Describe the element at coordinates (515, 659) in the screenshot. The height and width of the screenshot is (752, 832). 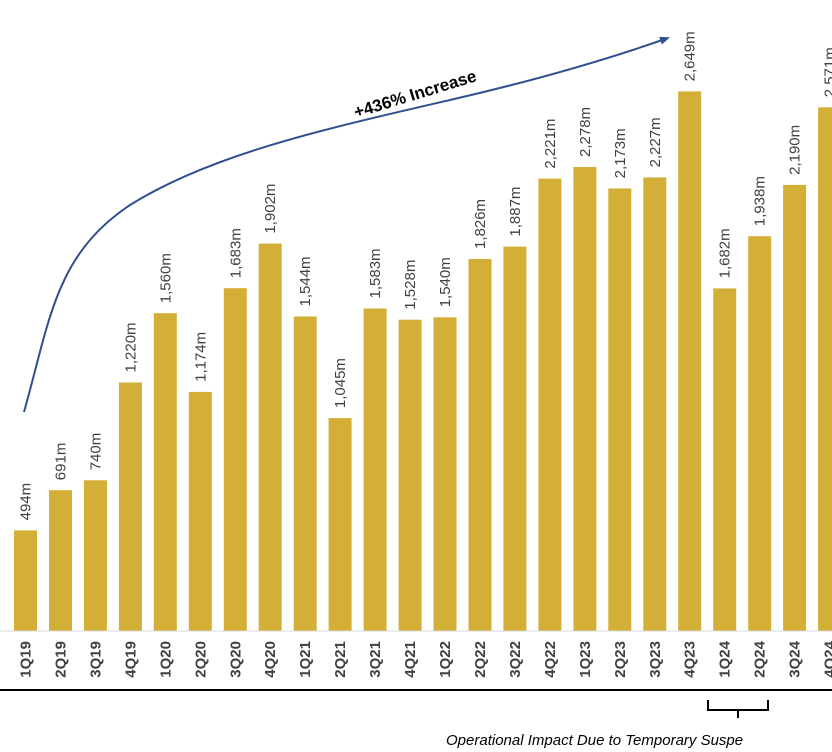
I see `x-tick-3Q22: 3Q22` at that location.